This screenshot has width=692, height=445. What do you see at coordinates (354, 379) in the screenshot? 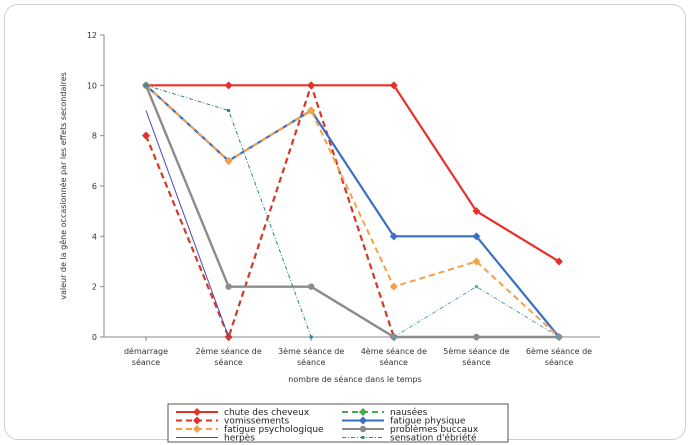
I see `x-axis-title: nombre de séance dans le temps` at bounding box center [354, 379].